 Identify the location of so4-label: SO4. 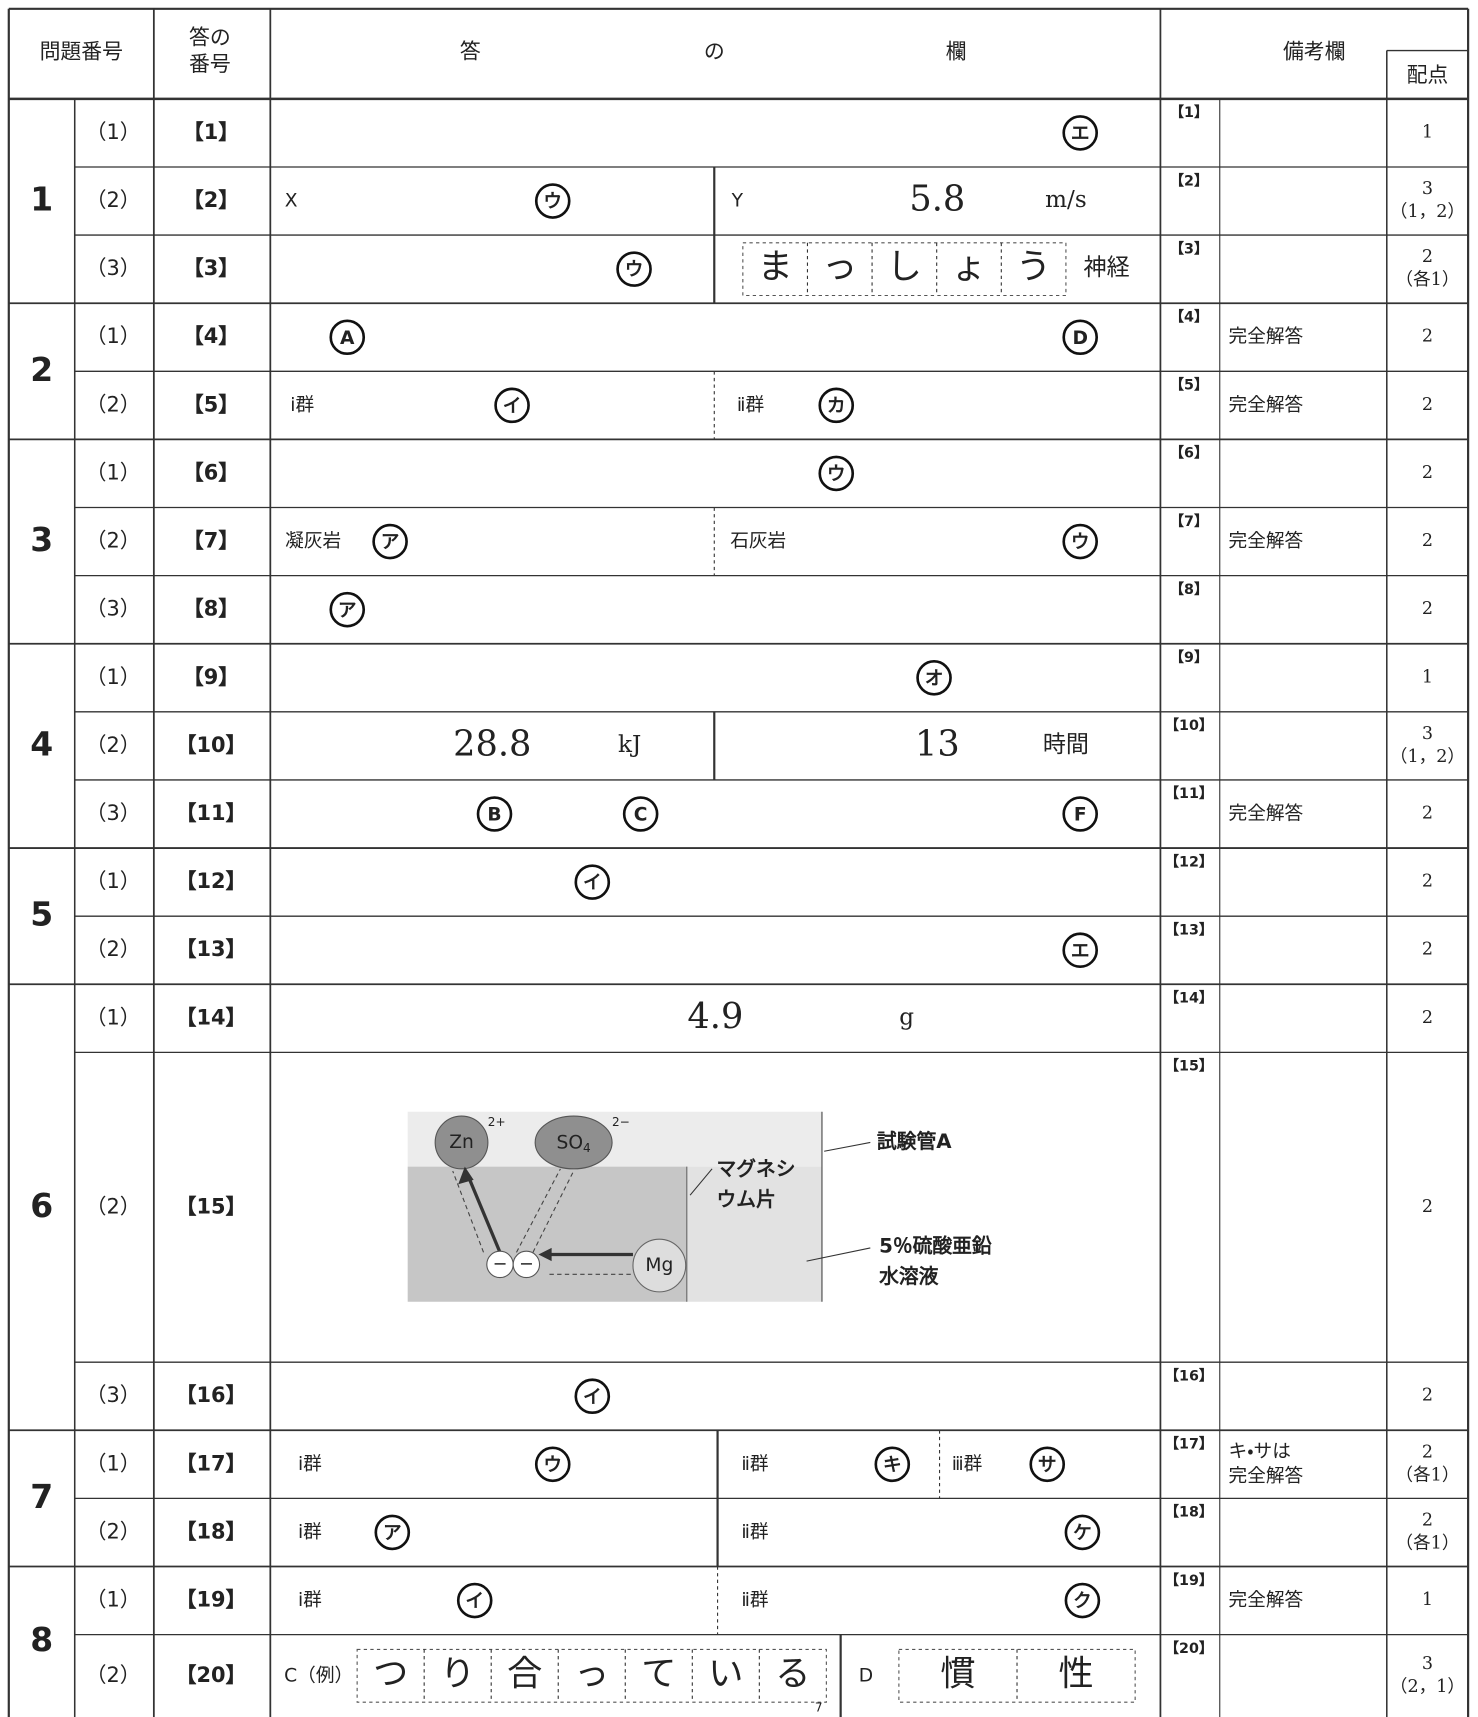
(574, 1143).